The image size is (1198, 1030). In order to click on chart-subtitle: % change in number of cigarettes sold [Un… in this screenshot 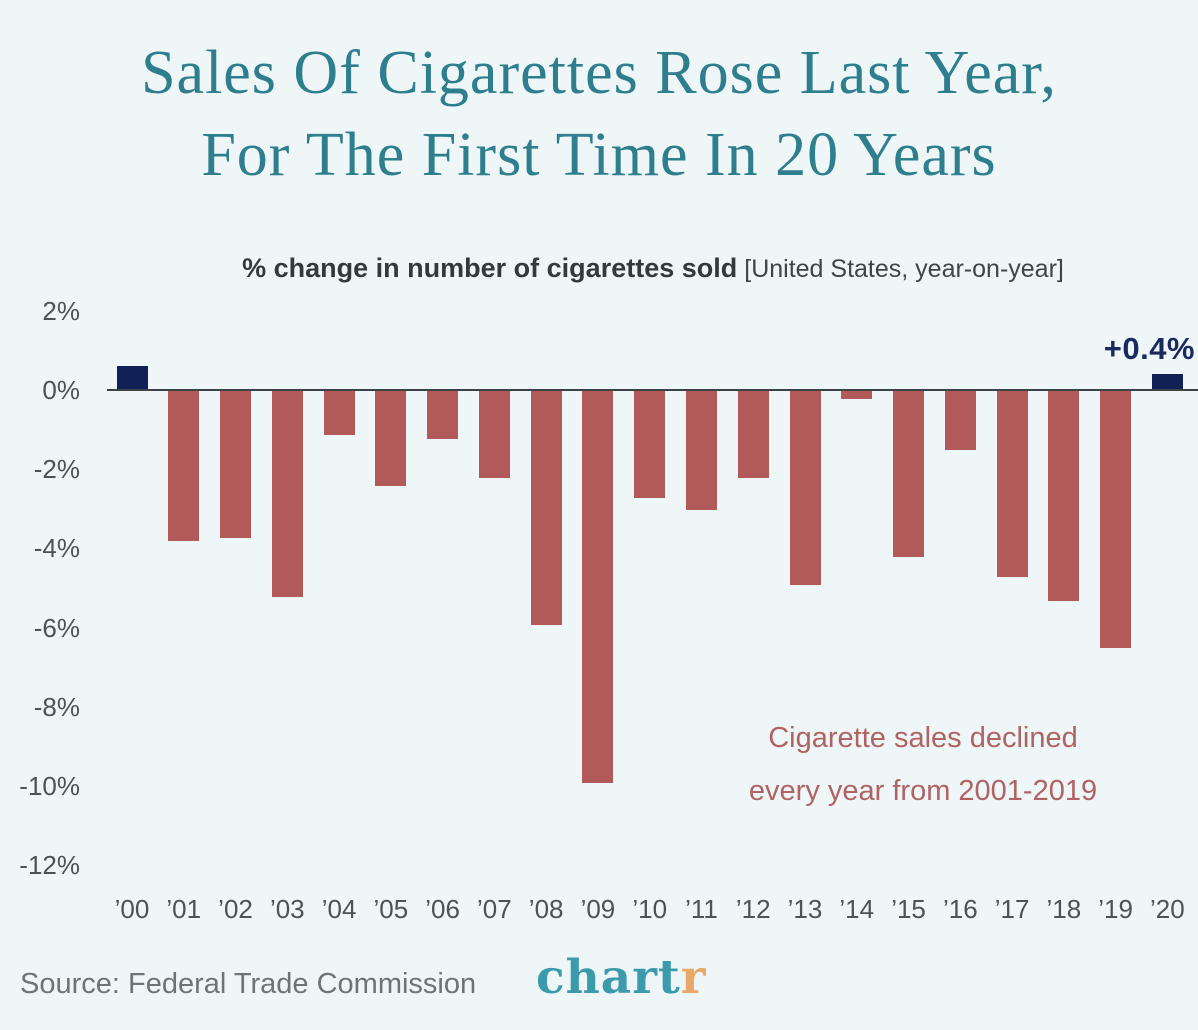, I will do `click(653, 268)`.